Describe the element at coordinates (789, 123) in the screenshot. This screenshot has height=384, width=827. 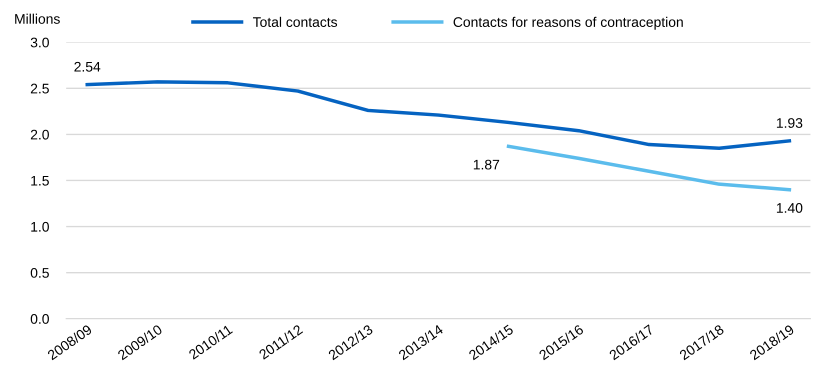
I see `data-label: 1.93` at that location.